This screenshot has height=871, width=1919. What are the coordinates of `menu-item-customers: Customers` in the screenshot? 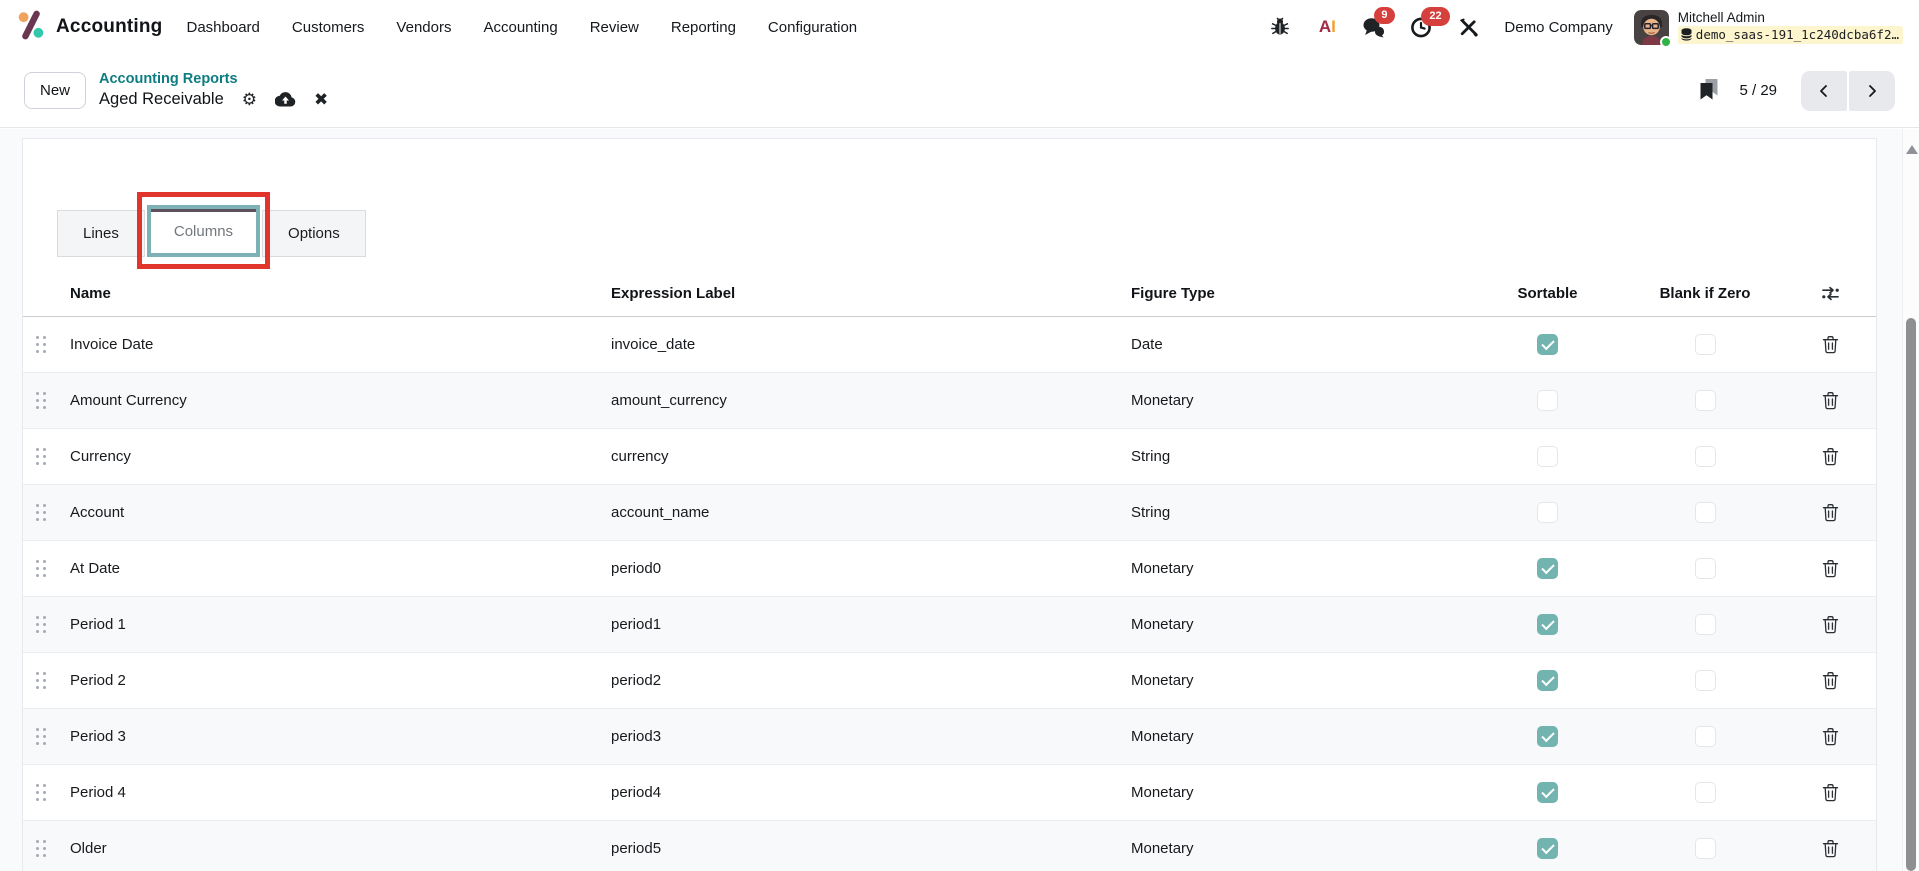 It's located at (328, 27).